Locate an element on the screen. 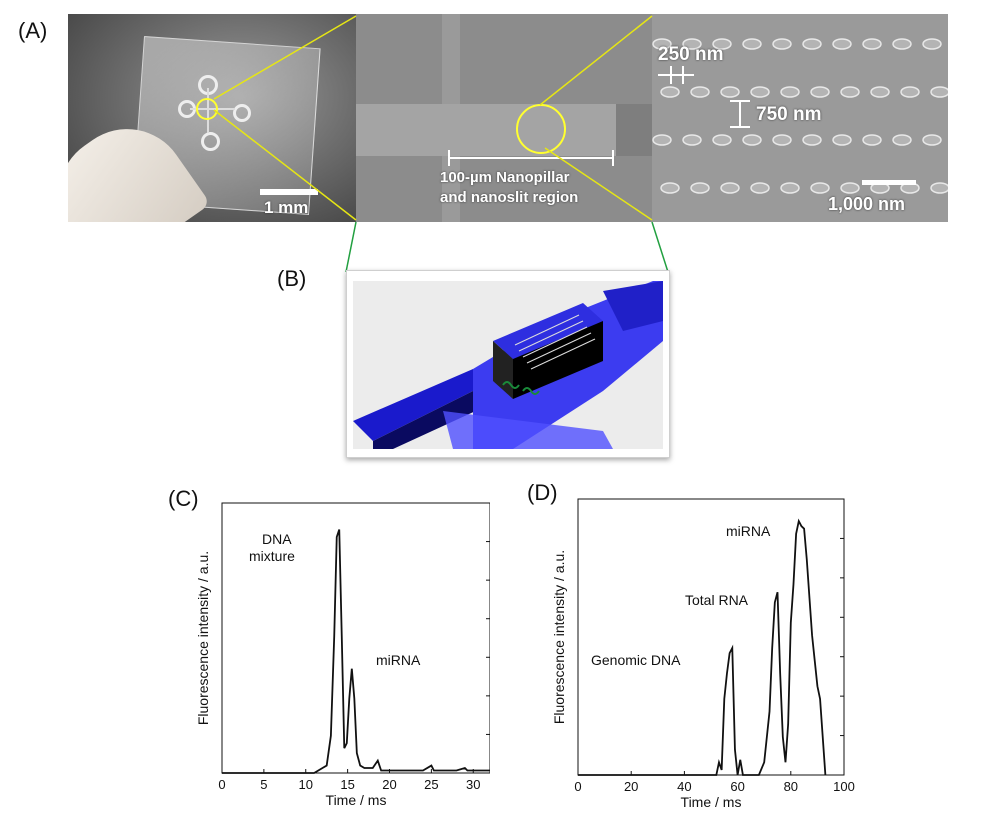 The height and width of the screenshot is (826, 992). x-tick-label: 100 is located at coordinates (844, 786).